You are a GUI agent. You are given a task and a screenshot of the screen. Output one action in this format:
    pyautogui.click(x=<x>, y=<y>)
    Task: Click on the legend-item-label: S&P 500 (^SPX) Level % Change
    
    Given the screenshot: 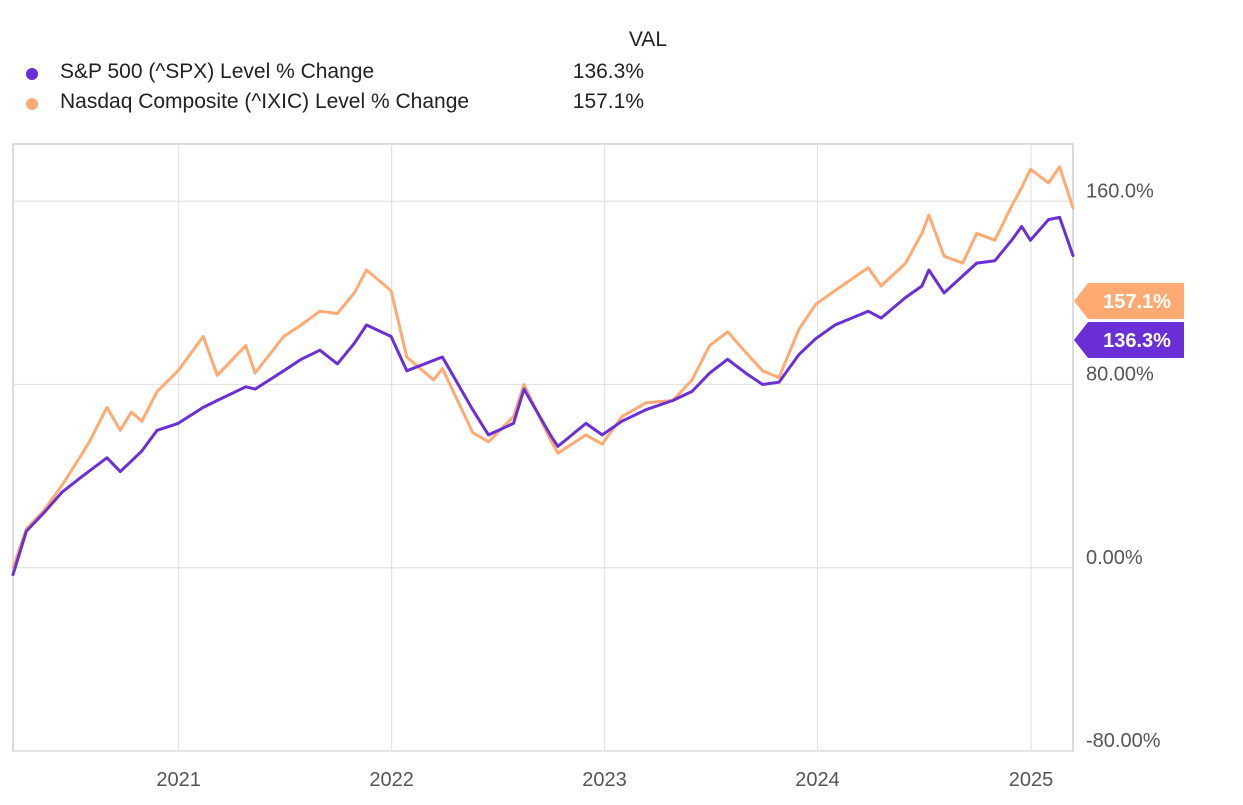 What is the action you would take?
    pyautogui.click(x=217, y=71)
    